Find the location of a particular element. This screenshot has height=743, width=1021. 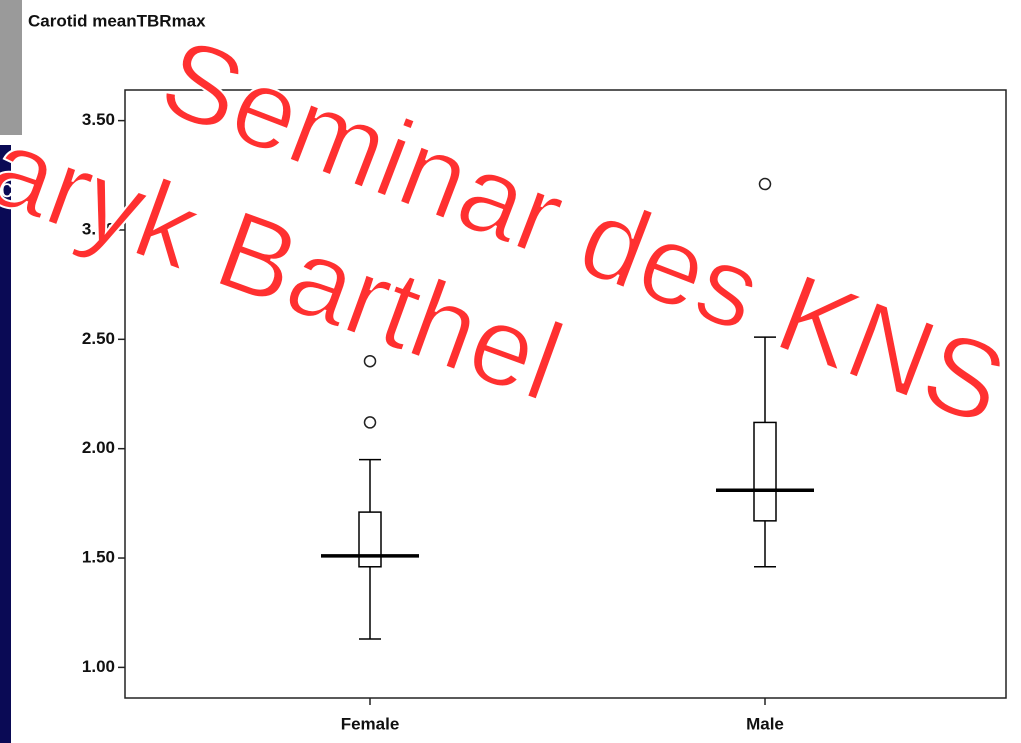

y-tick-label: 3.50 is located at coordinates (98, 119).